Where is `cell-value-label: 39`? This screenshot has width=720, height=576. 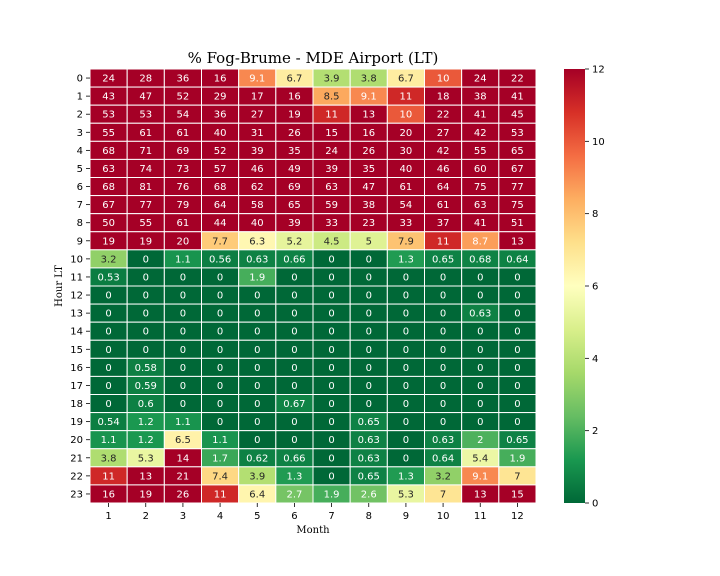
cell-value-label: 39 is located at coordinates (294, 223).